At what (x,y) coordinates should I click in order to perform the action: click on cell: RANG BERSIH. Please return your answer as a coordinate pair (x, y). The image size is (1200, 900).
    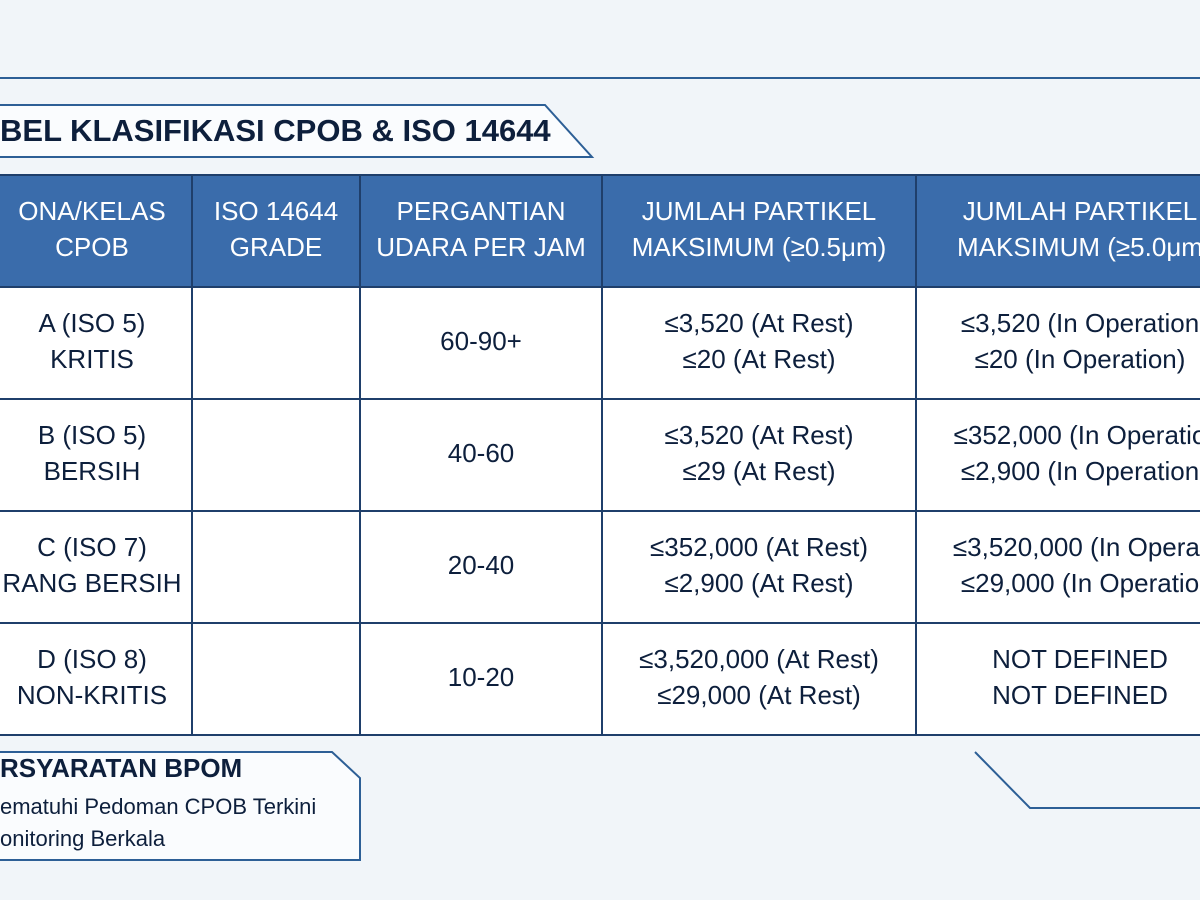
    Looking at the image, I should click on (91, 583).